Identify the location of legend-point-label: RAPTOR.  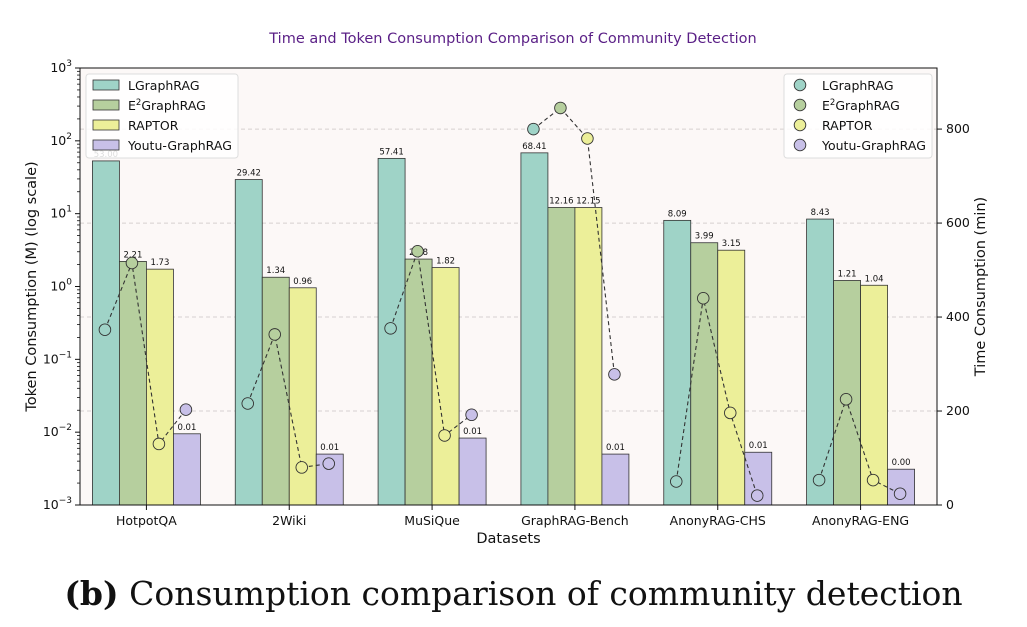
(847, 125).